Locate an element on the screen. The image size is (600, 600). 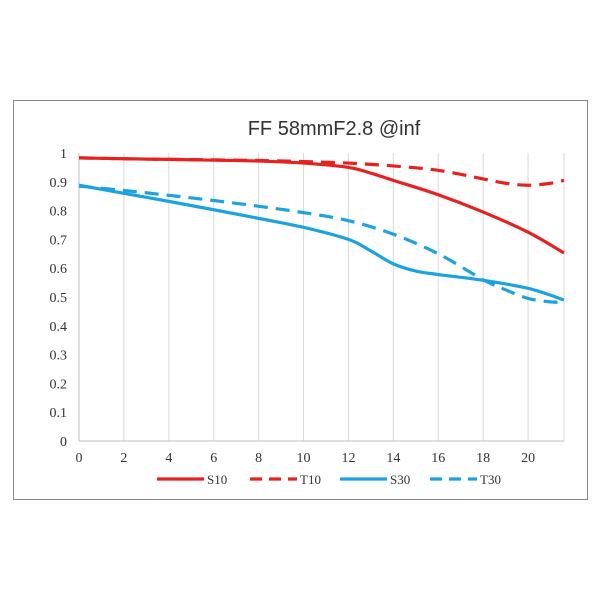
x-tick-label: 6 is located at coordinates (213, 458).